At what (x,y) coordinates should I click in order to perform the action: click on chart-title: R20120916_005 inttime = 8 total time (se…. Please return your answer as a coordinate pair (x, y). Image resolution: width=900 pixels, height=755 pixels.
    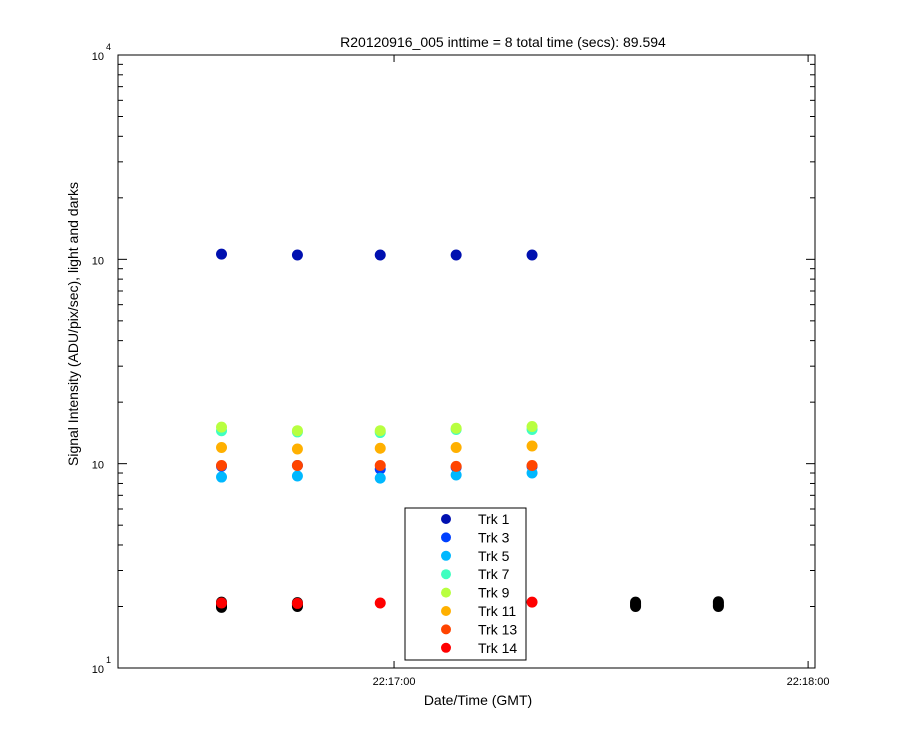
    Looking at the image, I should click on (503, 42).